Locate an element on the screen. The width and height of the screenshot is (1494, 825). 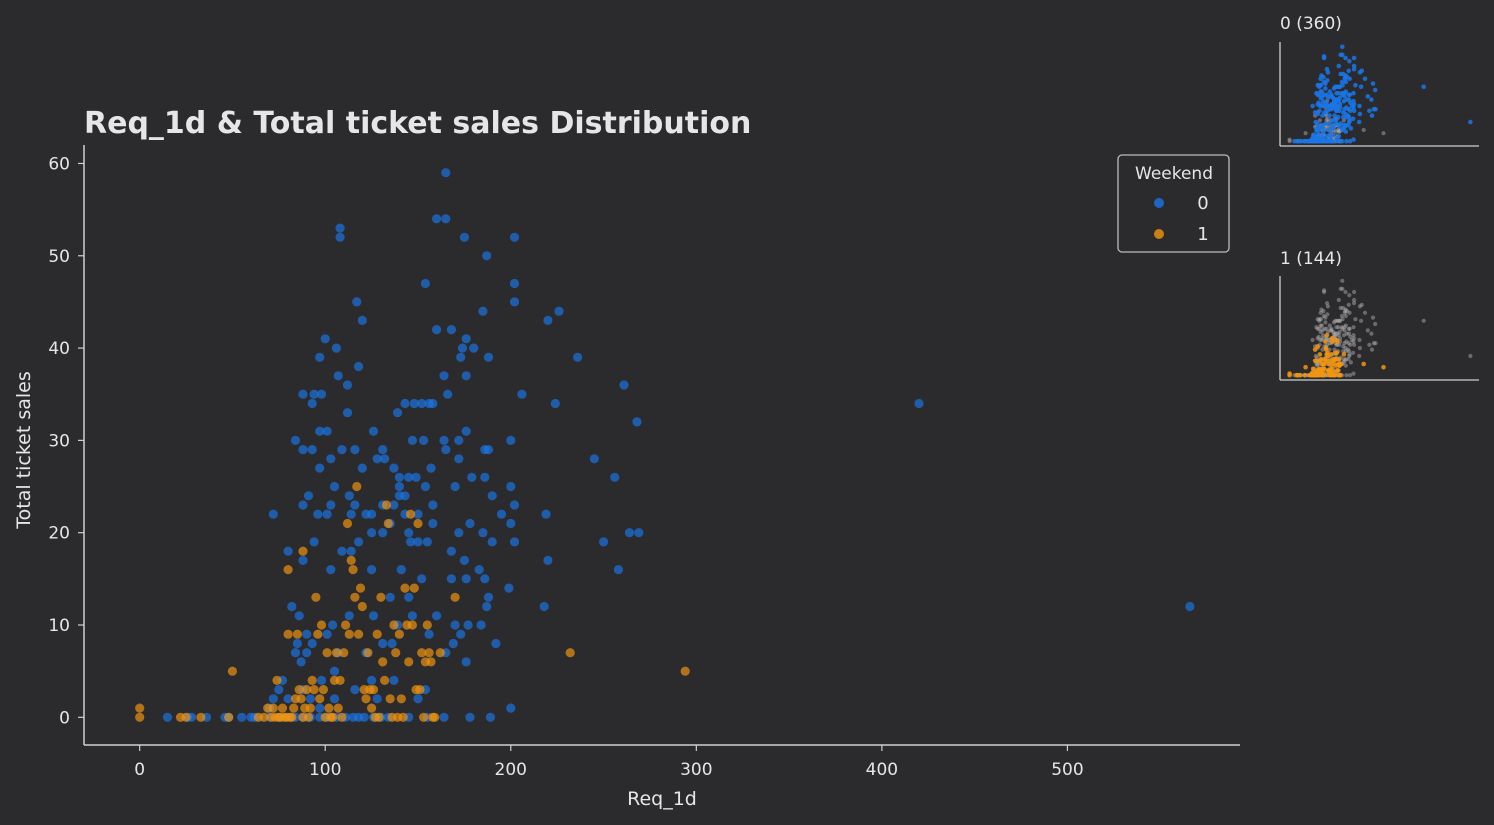
legend-label-0: 0 is located at coordinates (1202, 203).